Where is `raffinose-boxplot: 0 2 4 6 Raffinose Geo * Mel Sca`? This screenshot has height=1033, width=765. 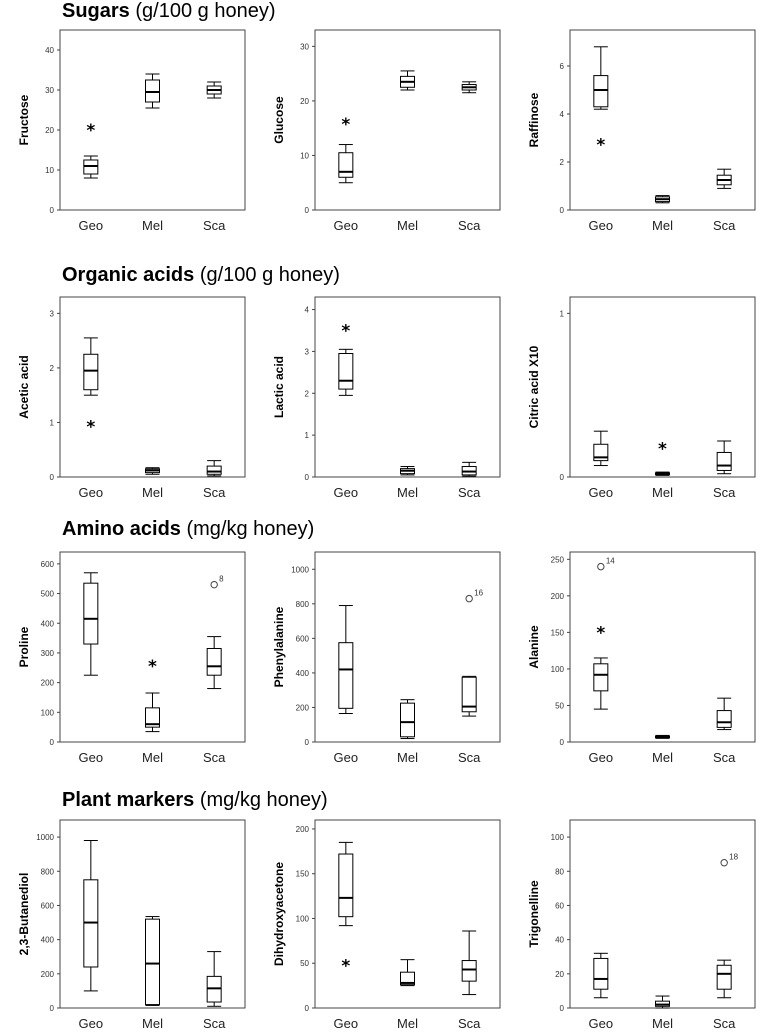
raffinose-boxplot: 0 2 4 6 Raffinose Geo * Mel Sca is located at coordinates (641, 131).